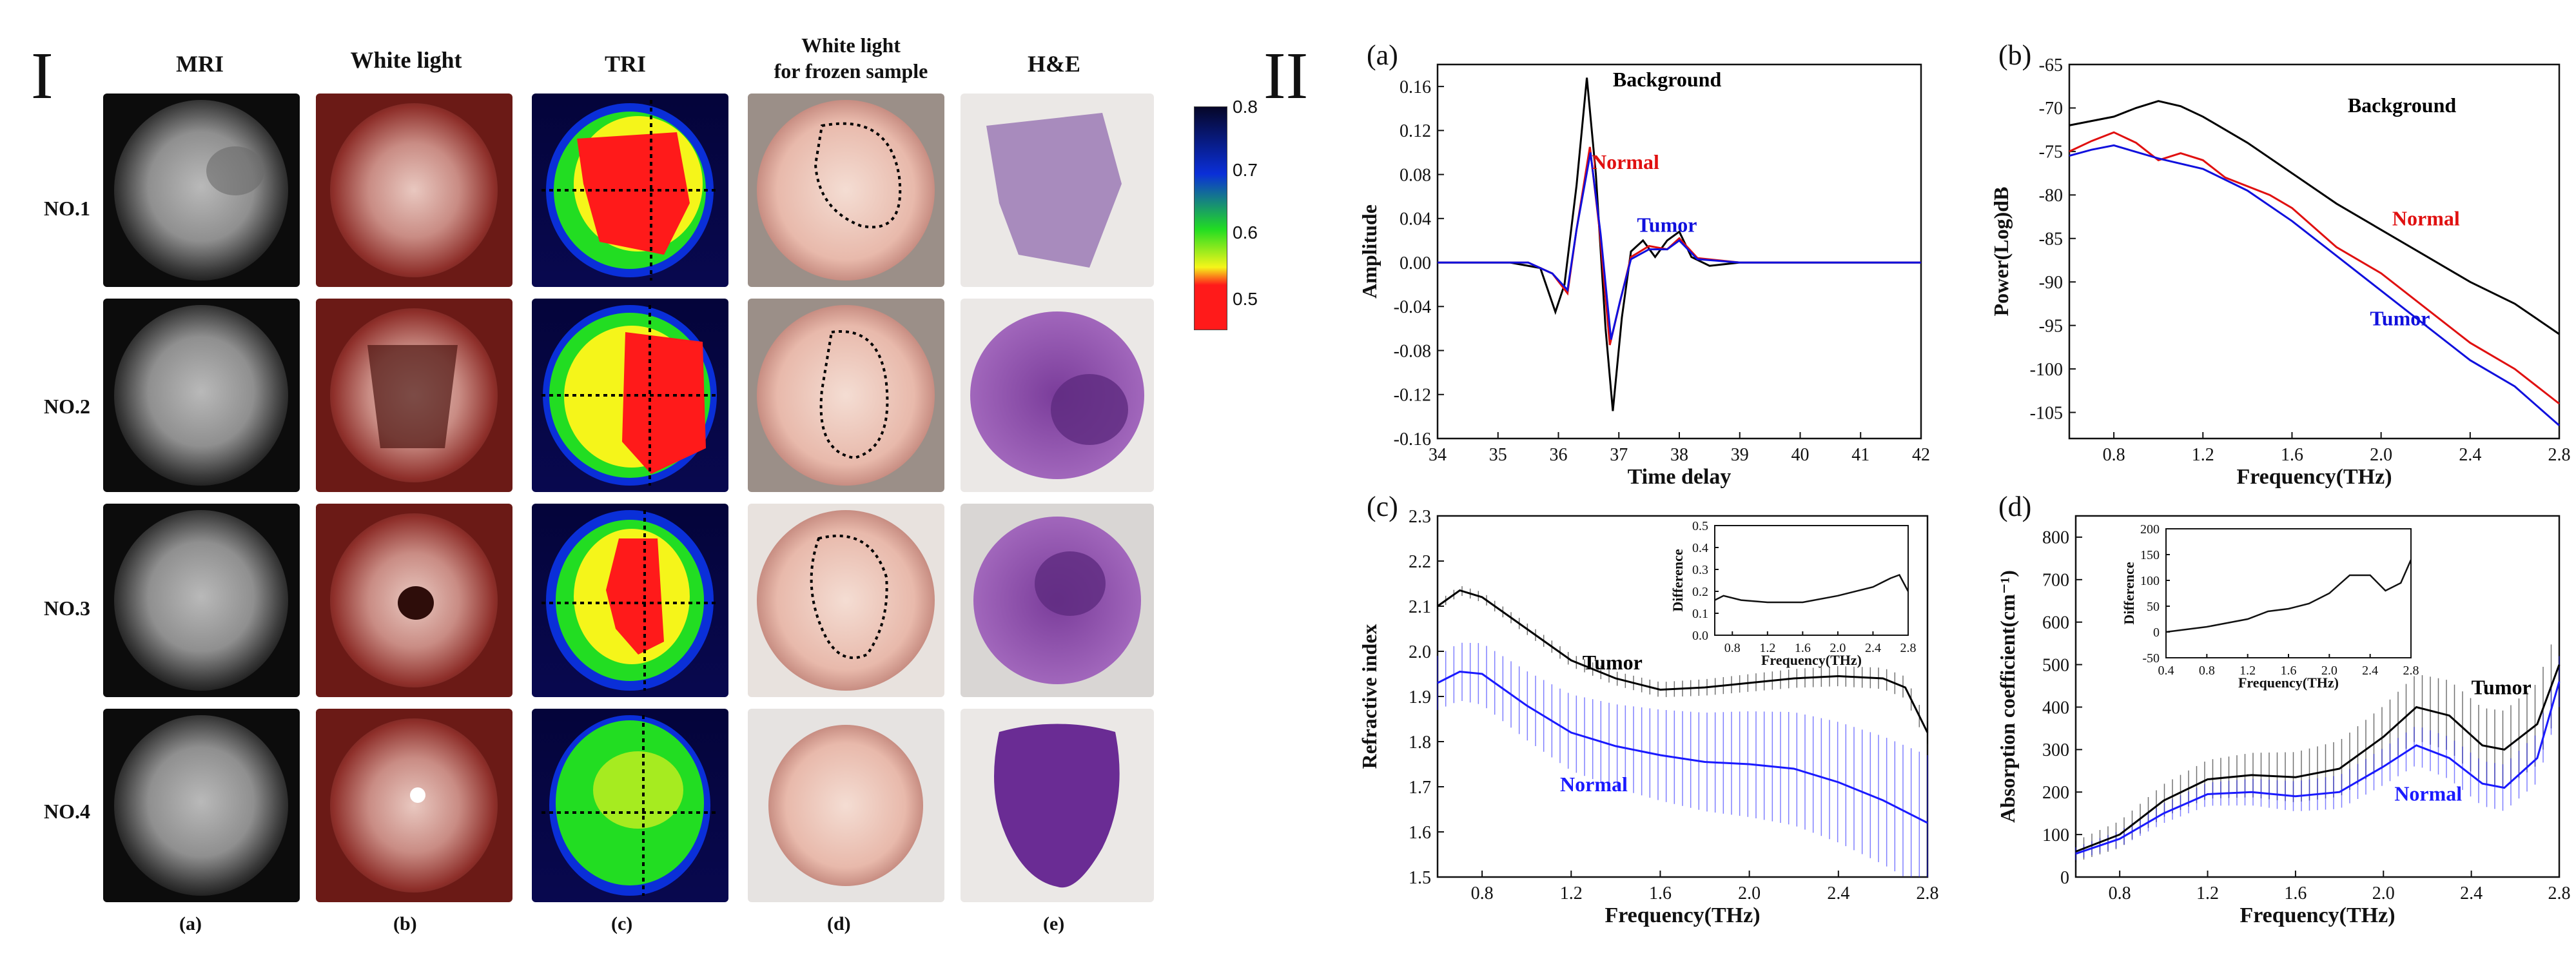 This screenshot has width=2576, height=957. I want to click on chart-c-x-tick-label: 2.0, so click(1749, 893).